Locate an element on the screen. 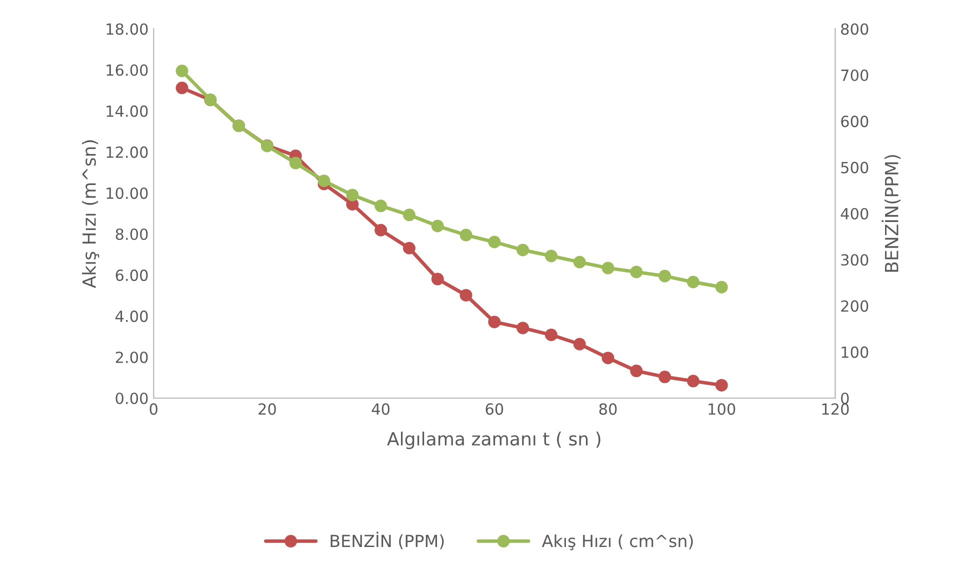 The image size is (960, 577). y2-tick-label: 0 is located at coordinates (845, 398).